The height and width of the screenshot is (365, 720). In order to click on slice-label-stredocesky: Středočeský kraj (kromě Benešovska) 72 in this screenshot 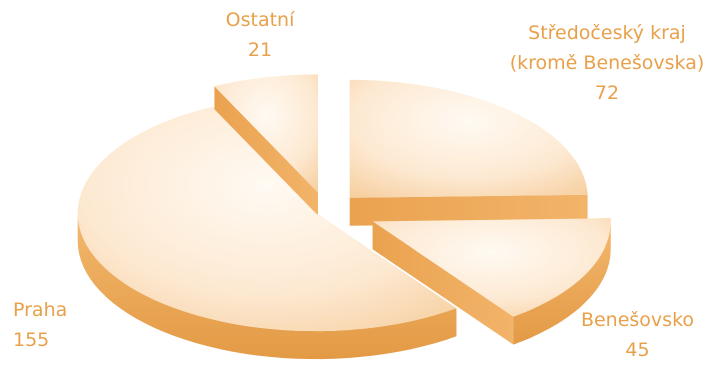, I will do `click(607, 63)`.